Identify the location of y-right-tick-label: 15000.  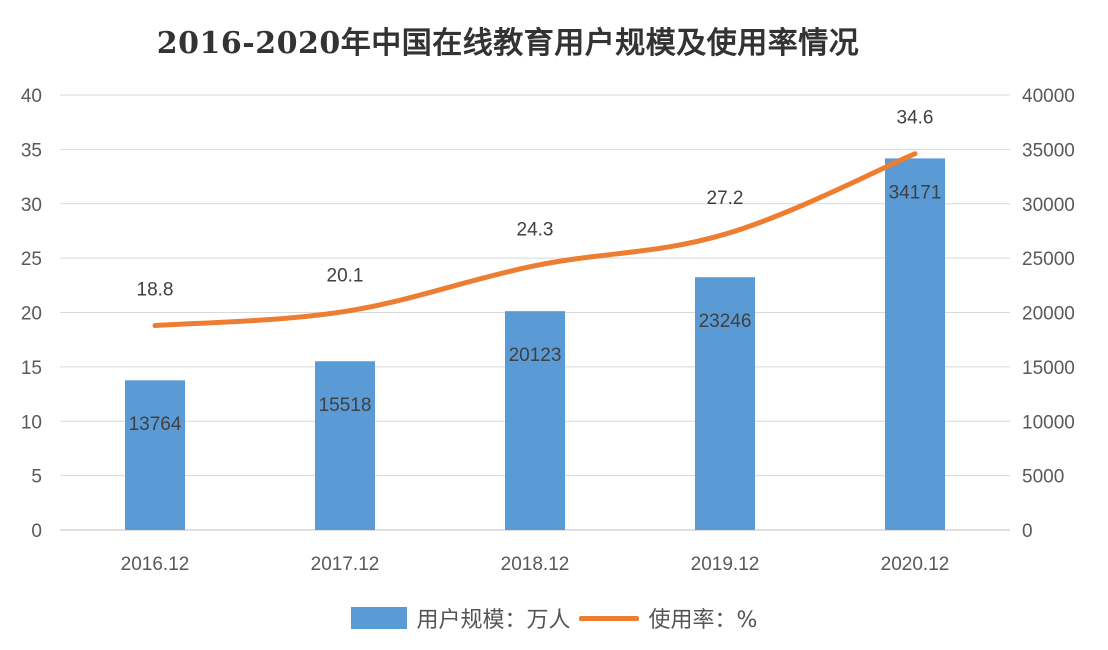
(1048, 368).